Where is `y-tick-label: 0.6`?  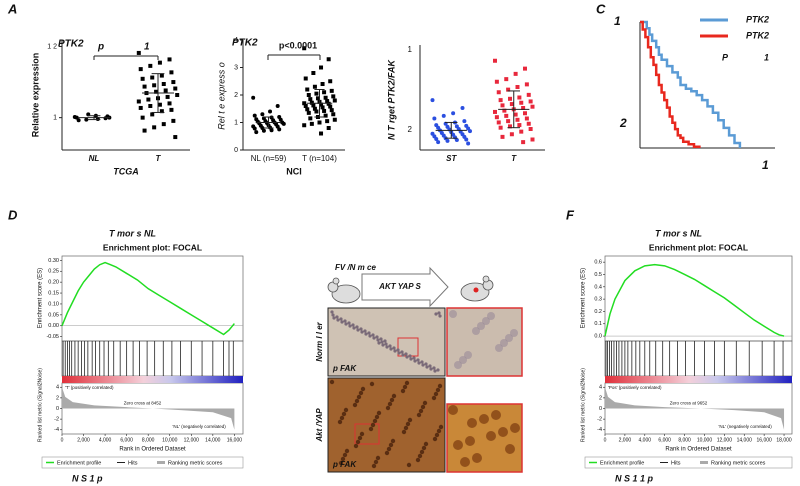 y-tick-label: 0.6 is located at coordinates (598, 263).